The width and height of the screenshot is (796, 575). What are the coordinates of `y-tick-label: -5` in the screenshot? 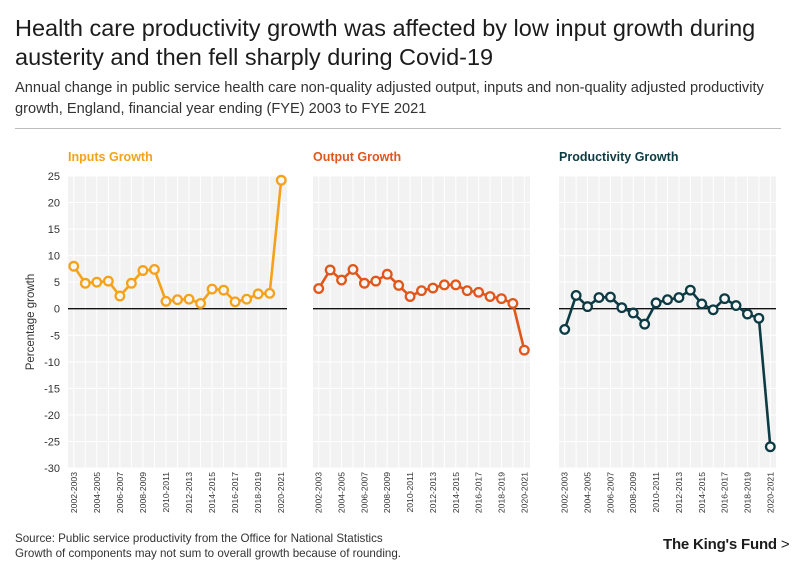 It's located at (55, 336).